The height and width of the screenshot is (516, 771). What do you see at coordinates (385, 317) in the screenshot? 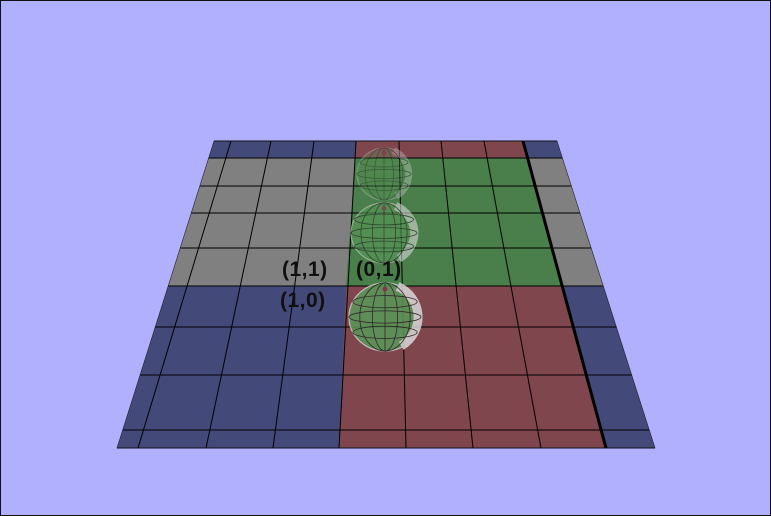
I see `sphere-near` at bounding box center [385, 317].